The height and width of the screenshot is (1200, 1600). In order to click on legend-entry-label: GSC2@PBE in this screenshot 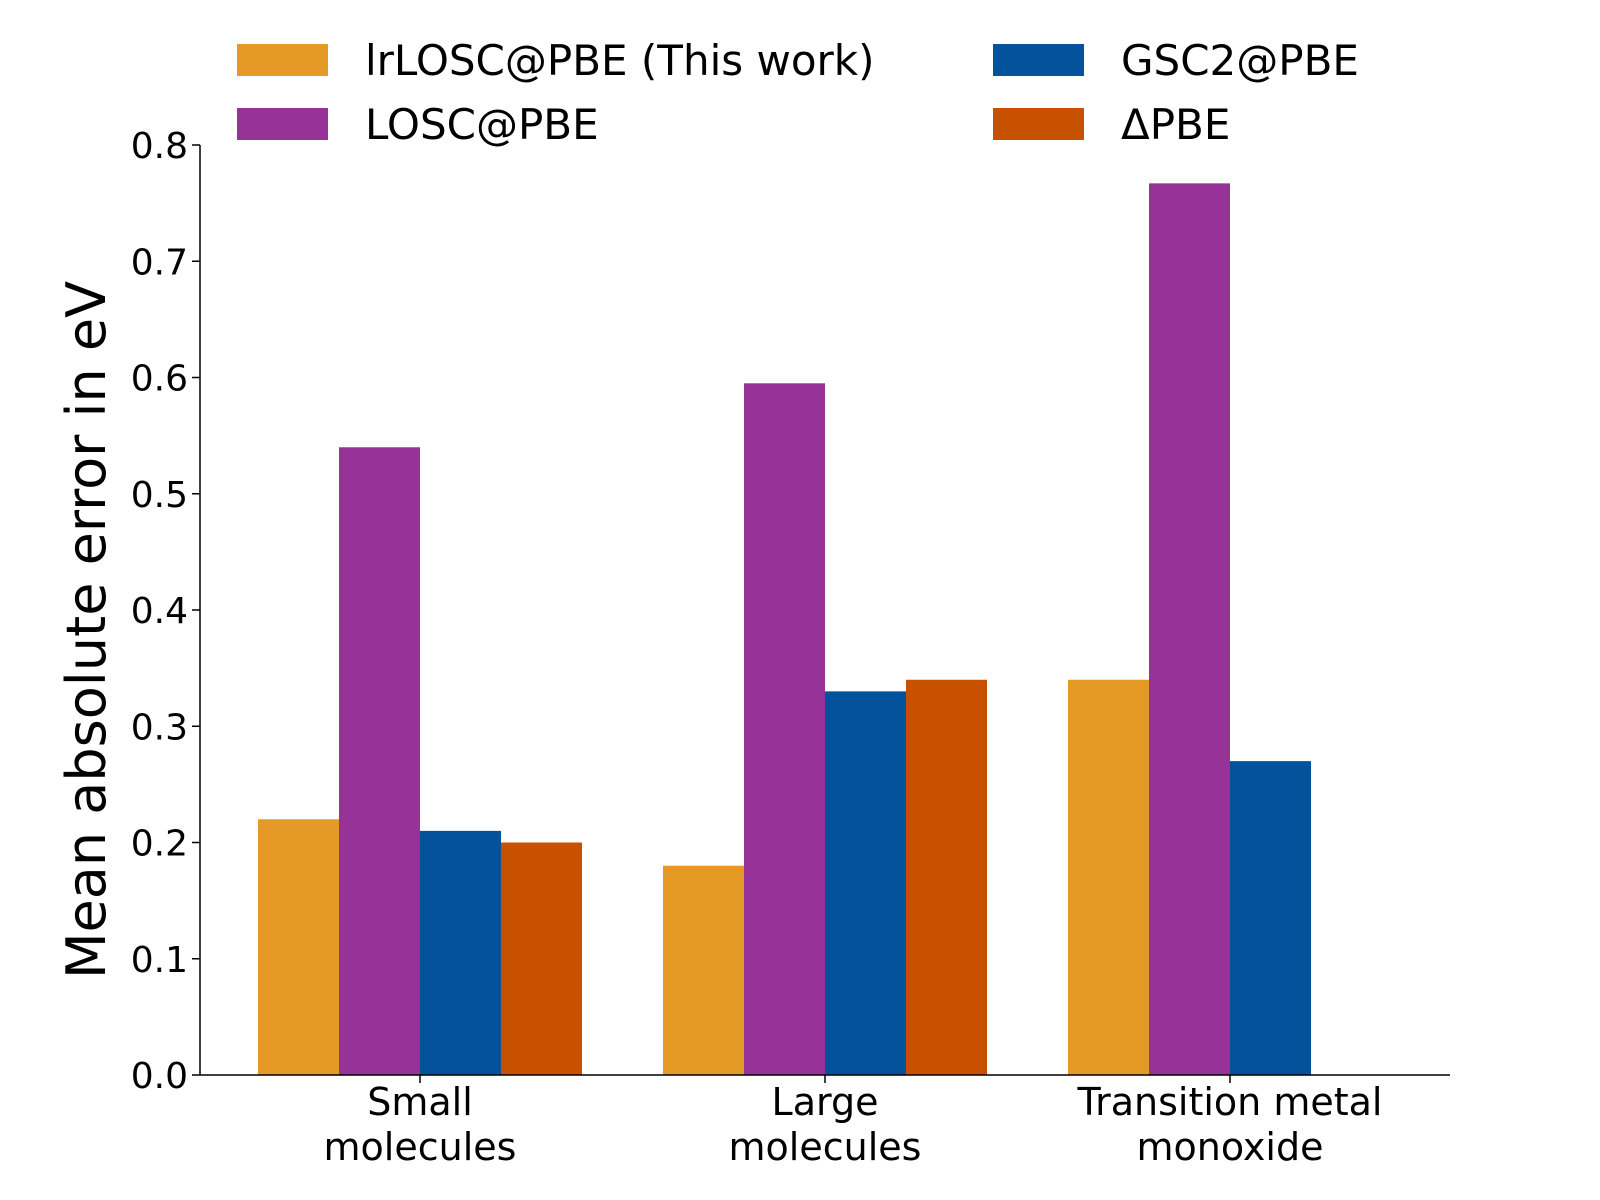, I will do `click(1240, 60)`.